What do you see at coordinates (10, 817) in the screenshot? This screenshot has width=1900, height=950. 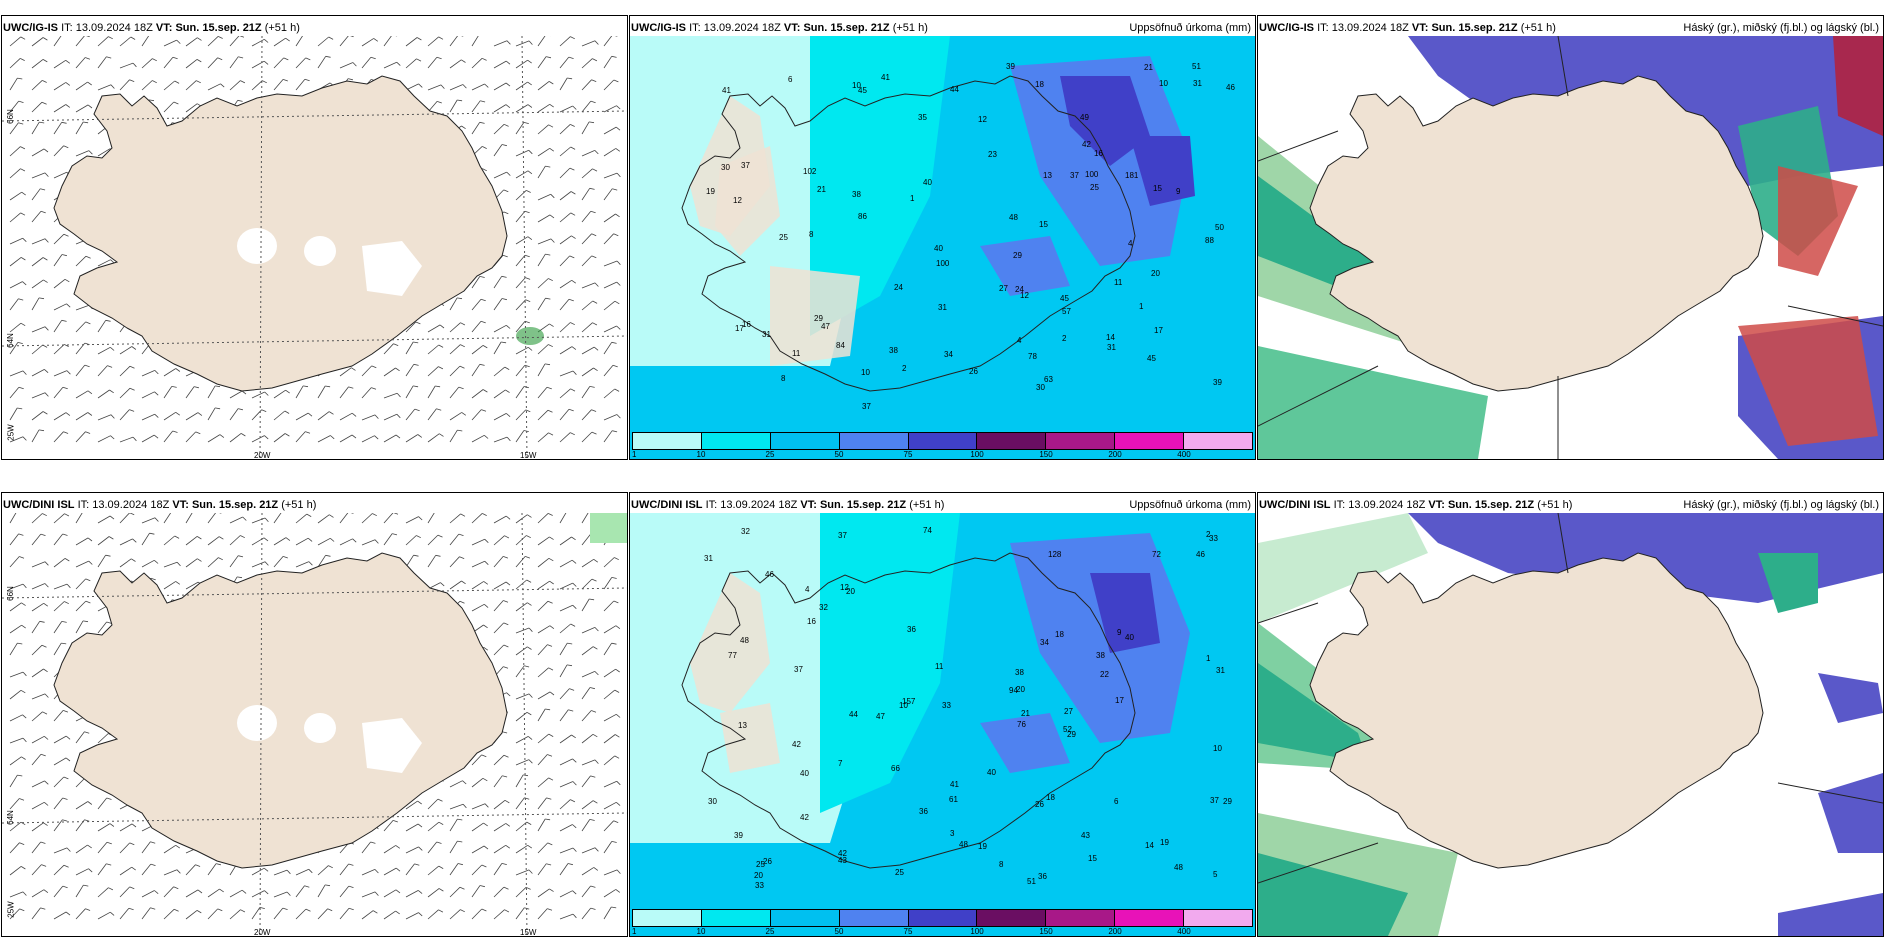 I see `lat-label-64n: 64N` at bounding box center [10, 817].